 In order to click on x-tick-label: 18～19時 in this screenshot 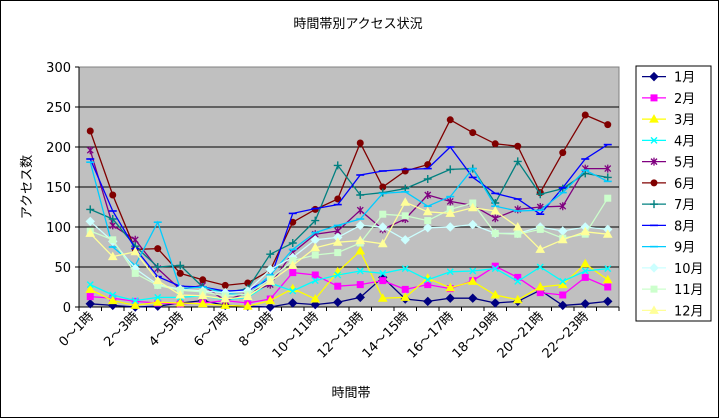, I will do `click(476, 335)`.